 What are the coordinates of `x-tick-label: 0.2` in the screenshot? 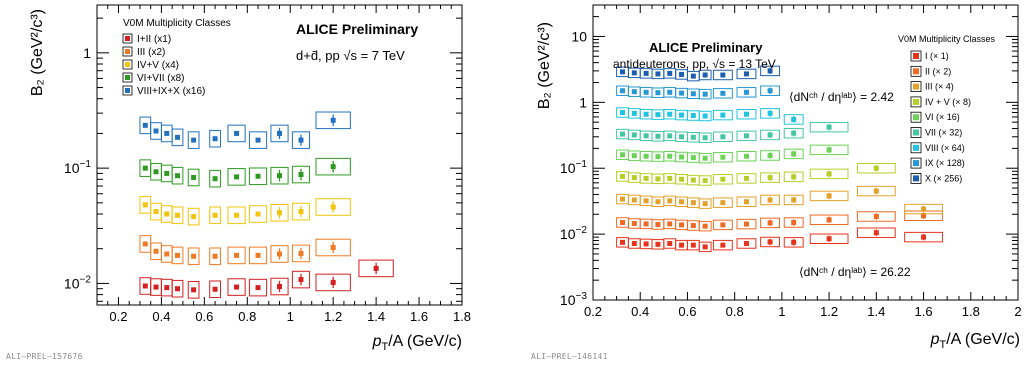 It's located at (118, 316).